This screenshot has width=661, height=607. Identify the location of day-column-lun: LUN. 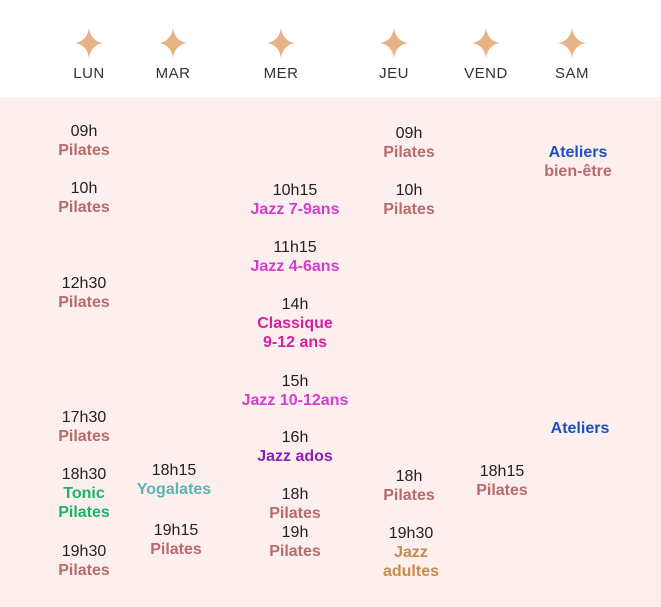
(89, 55).